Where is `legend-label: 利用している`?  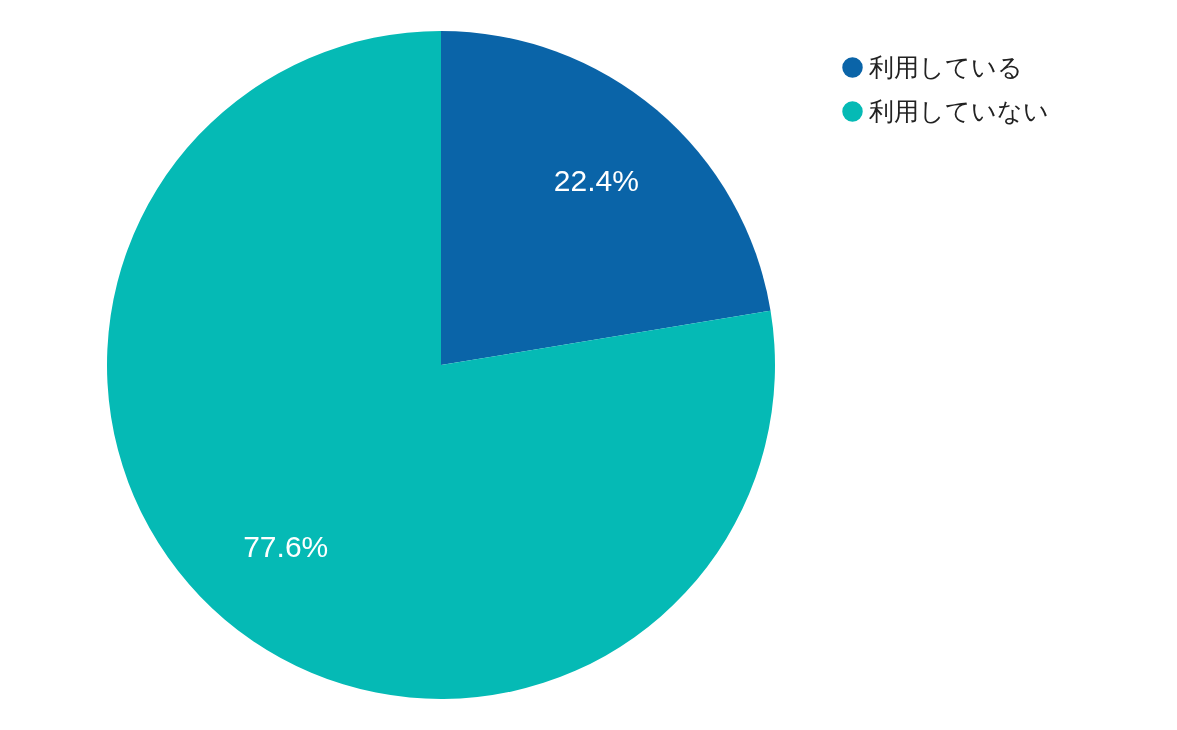 legend-label: 利用している is located at coordinates (946, 67).